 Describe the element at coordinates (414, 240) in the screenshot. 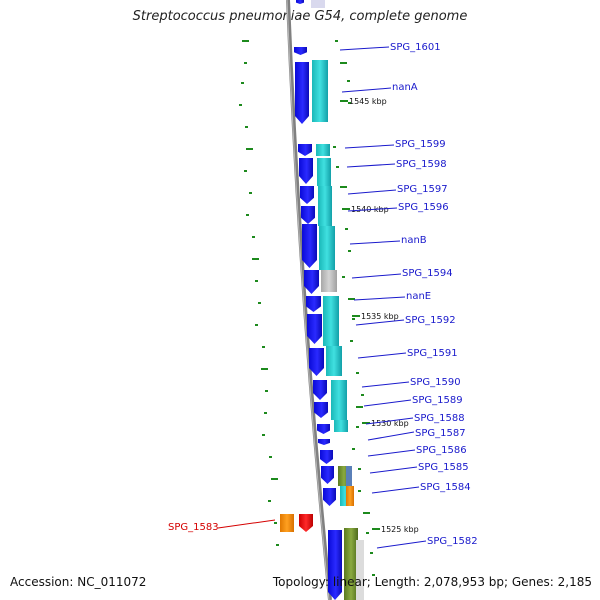

I see `gene-label: nanB` at that location.